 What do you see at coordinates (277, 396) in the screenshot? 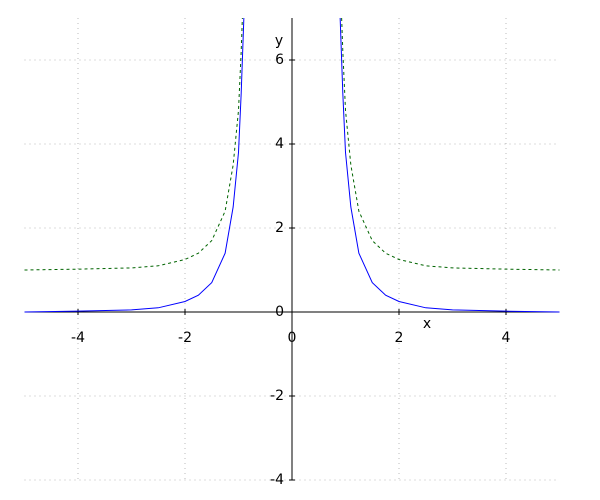
I see `y-tick-label: -2` at bounding box center [277, 396].